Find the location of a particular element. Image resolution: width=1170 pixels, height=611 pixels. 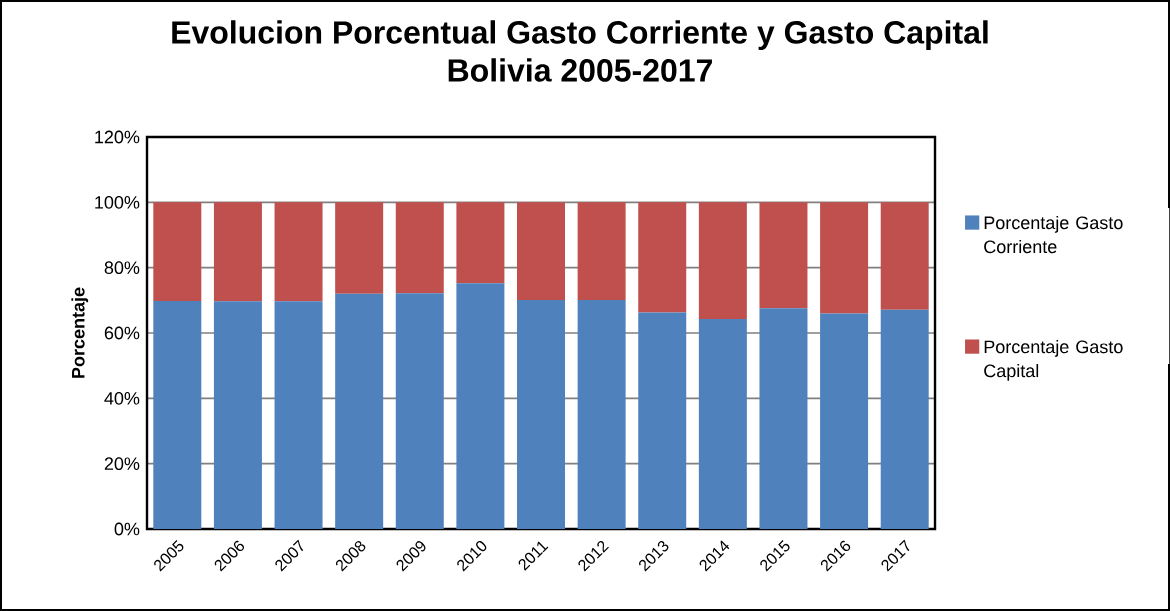

y-tick-label: 20% is located at coordinates (122, 464).